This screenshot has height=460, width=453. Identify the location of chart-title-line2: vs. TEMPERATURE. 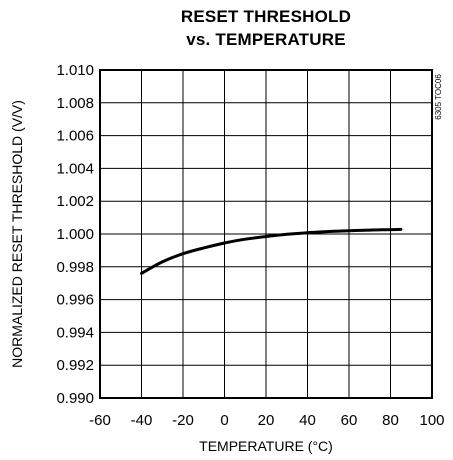
(266, 39).